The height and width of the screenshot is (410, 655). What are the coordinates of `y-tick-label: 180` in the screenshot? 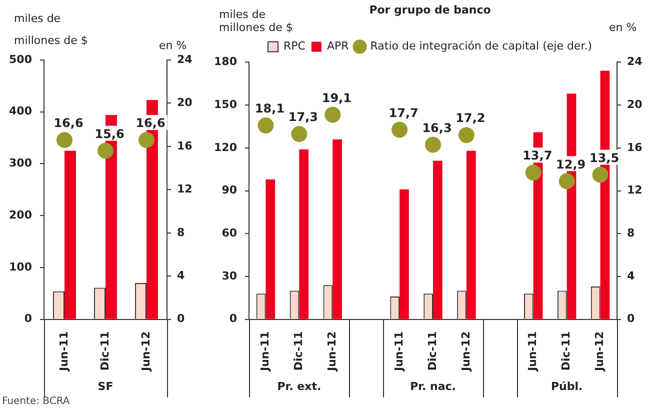 It's located at (226, 61).